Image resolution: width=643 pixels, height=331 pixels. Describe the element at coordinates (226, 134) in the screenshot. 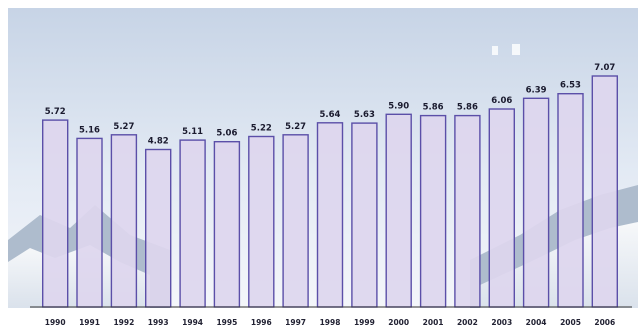

I see `value-label-1995: 5.06` at that location.